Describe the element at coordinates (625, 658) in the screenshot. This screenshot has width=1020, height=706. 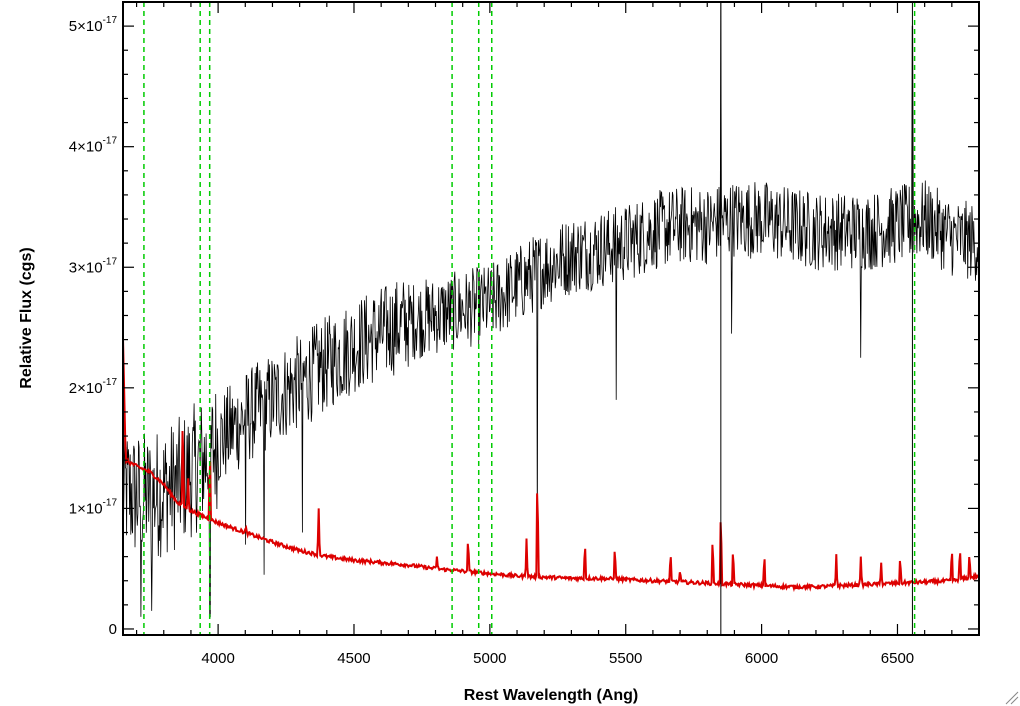
I see `x-tick-label: 5500` at that location.